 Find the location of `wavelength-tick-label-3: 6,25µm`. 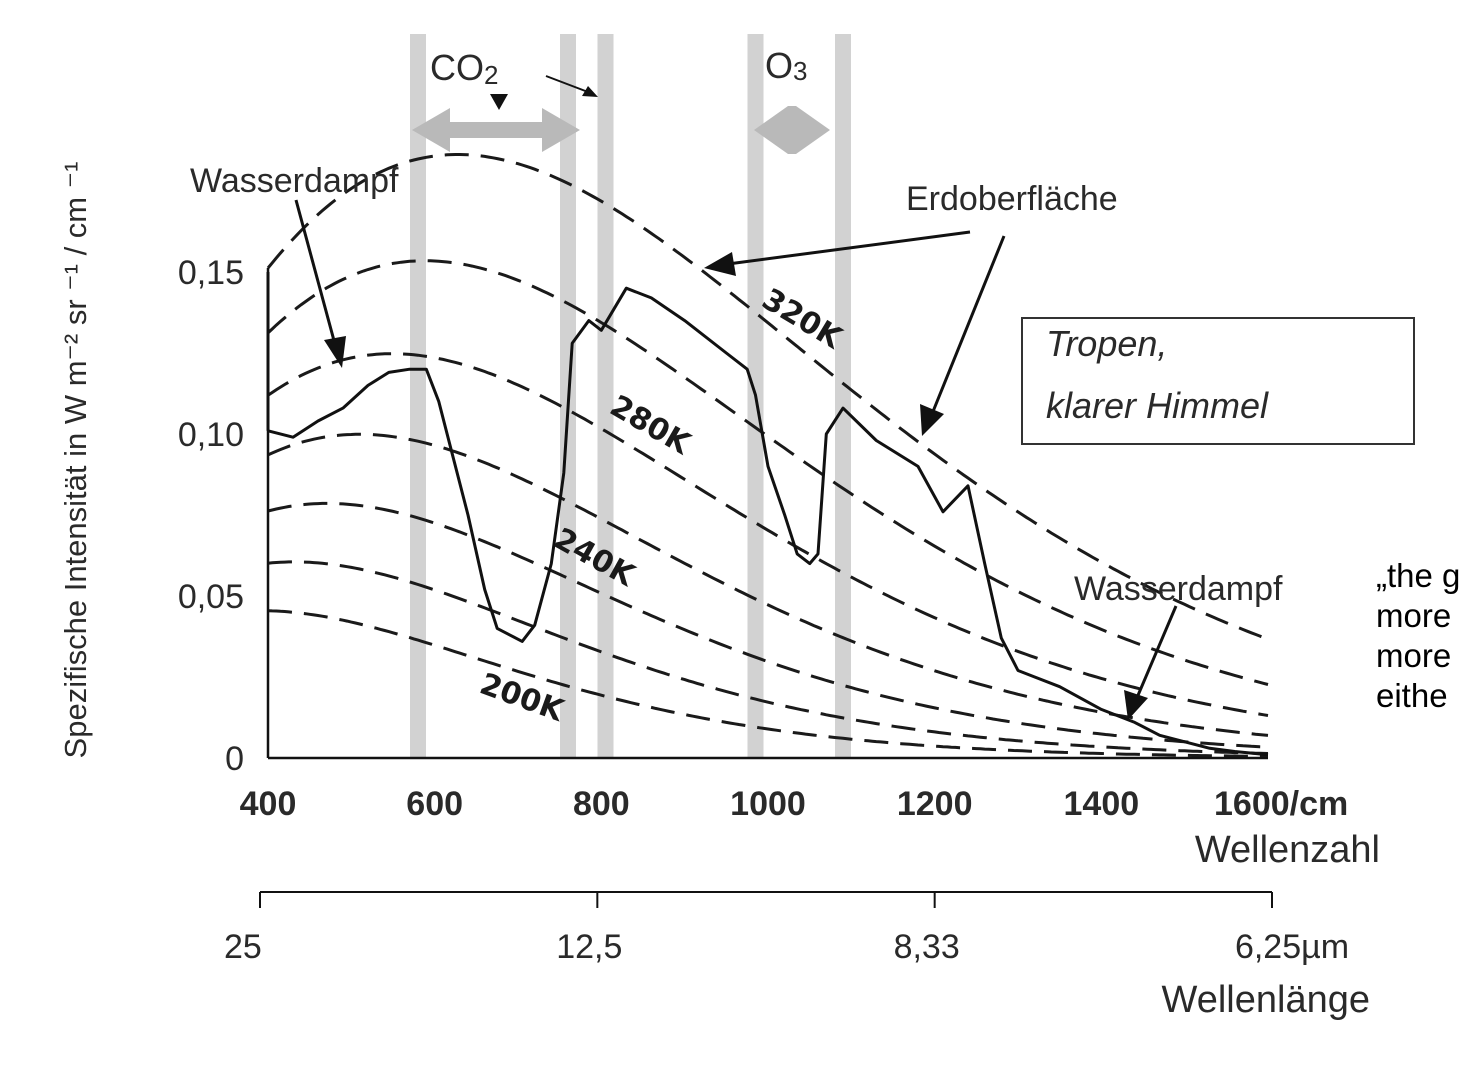

wavelength-tick-label-3: 6,25µm is located at coordinates (1292, 947).